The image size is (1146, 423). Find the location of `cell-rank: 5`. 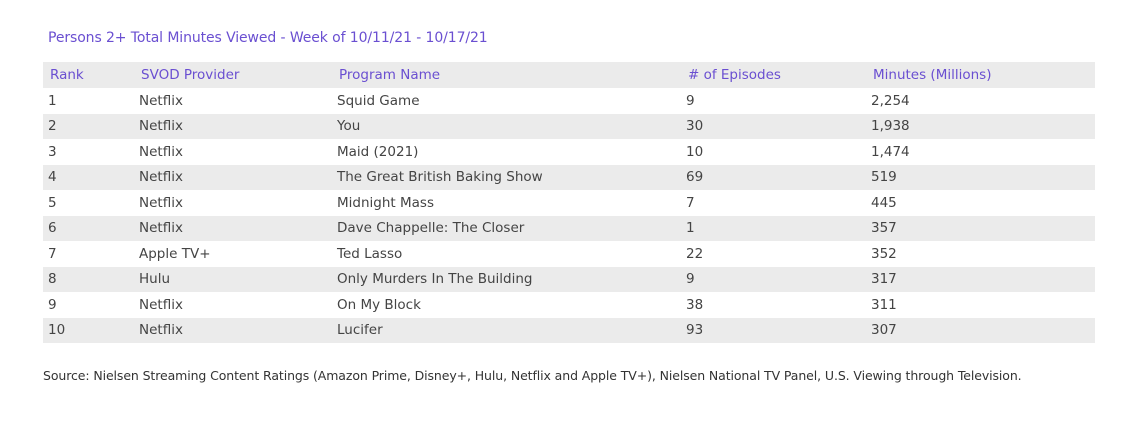

cell-rank: 5 is located at coordinates (88, 203).